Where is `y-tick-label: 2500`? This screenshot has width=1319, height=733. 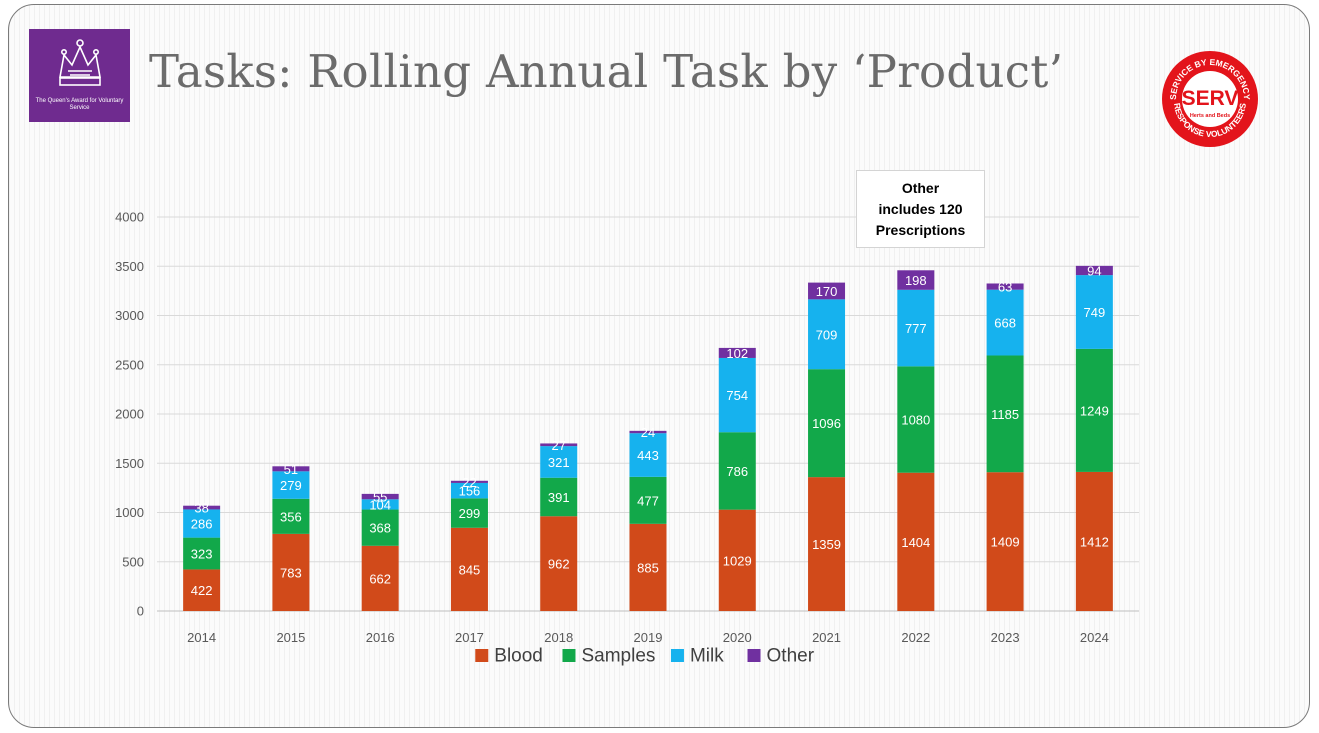 y-tick-label: 2500 is located at coordinates (129, 364).